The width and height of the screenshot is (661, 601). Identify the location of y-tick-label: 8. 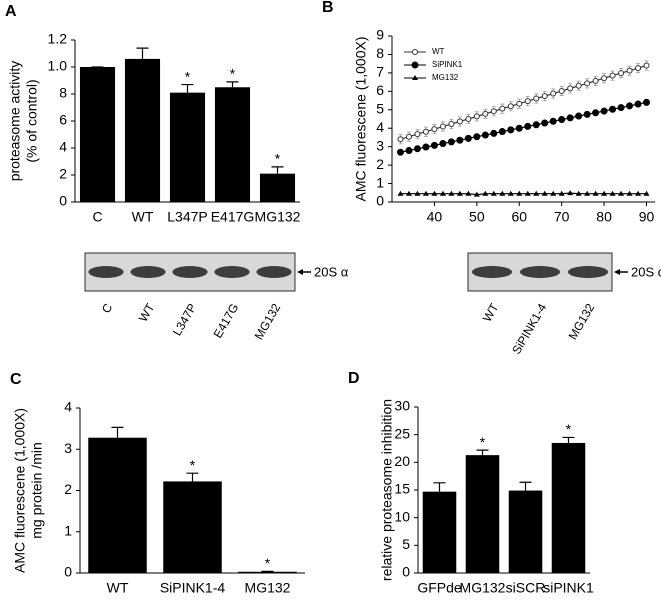
(380, 53).